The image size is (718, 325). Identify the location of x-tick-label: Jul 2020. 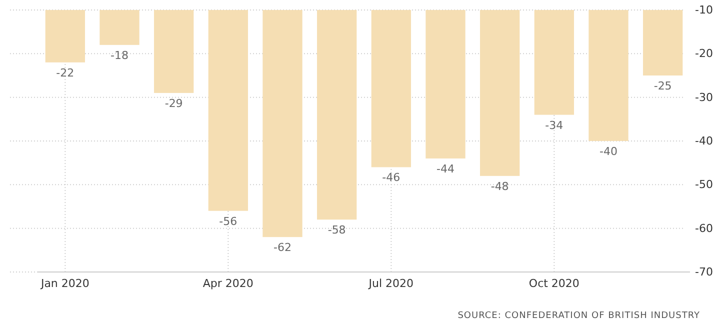
(391, 283).